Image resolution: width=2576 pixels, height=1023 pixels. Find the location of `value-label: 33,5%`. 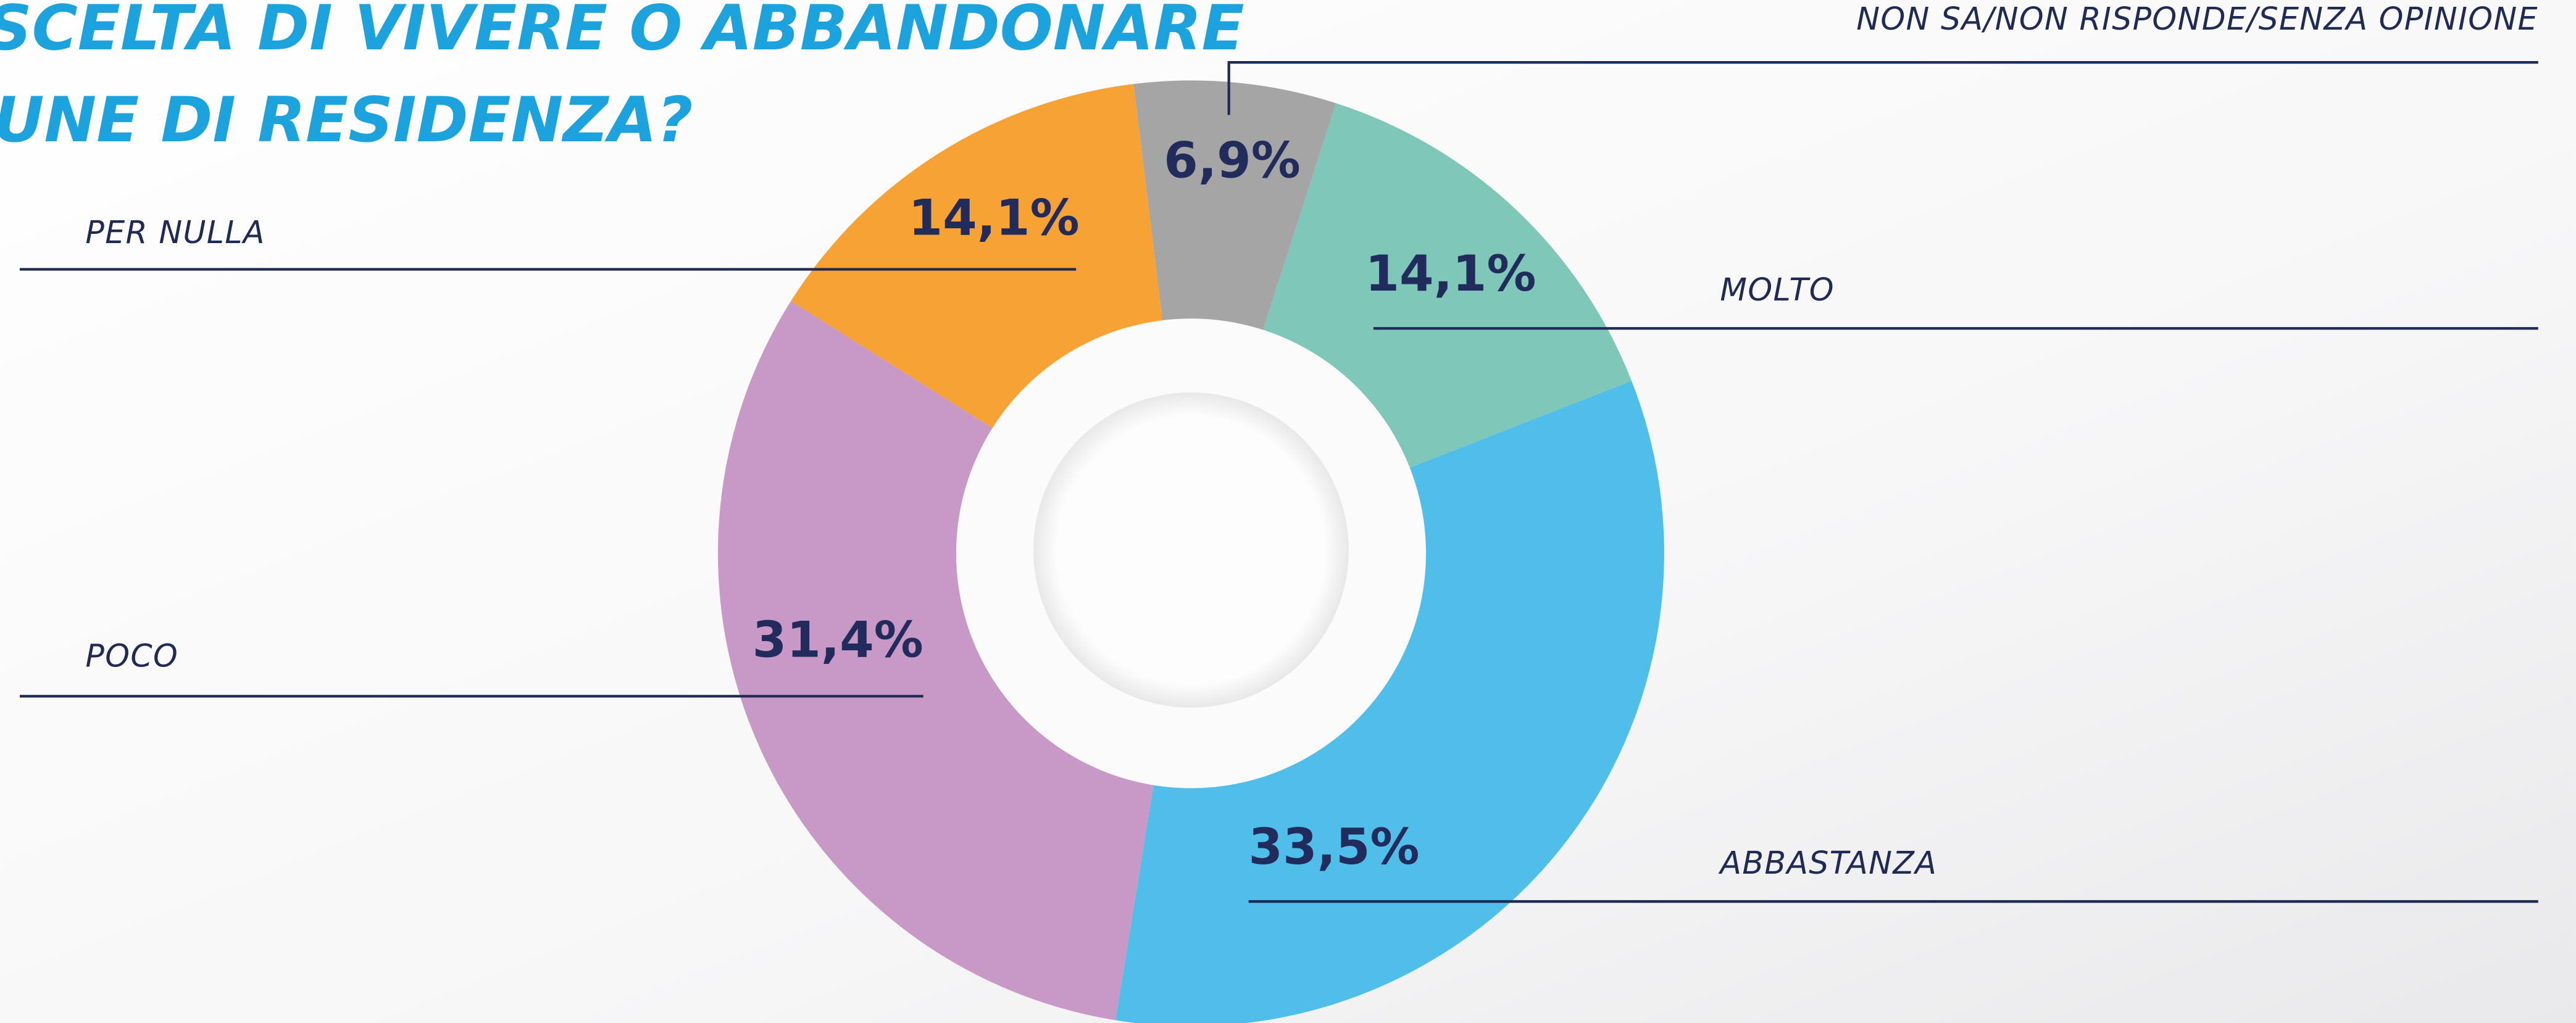

value-label: 33,5% is located at coordinates (1335, 847).